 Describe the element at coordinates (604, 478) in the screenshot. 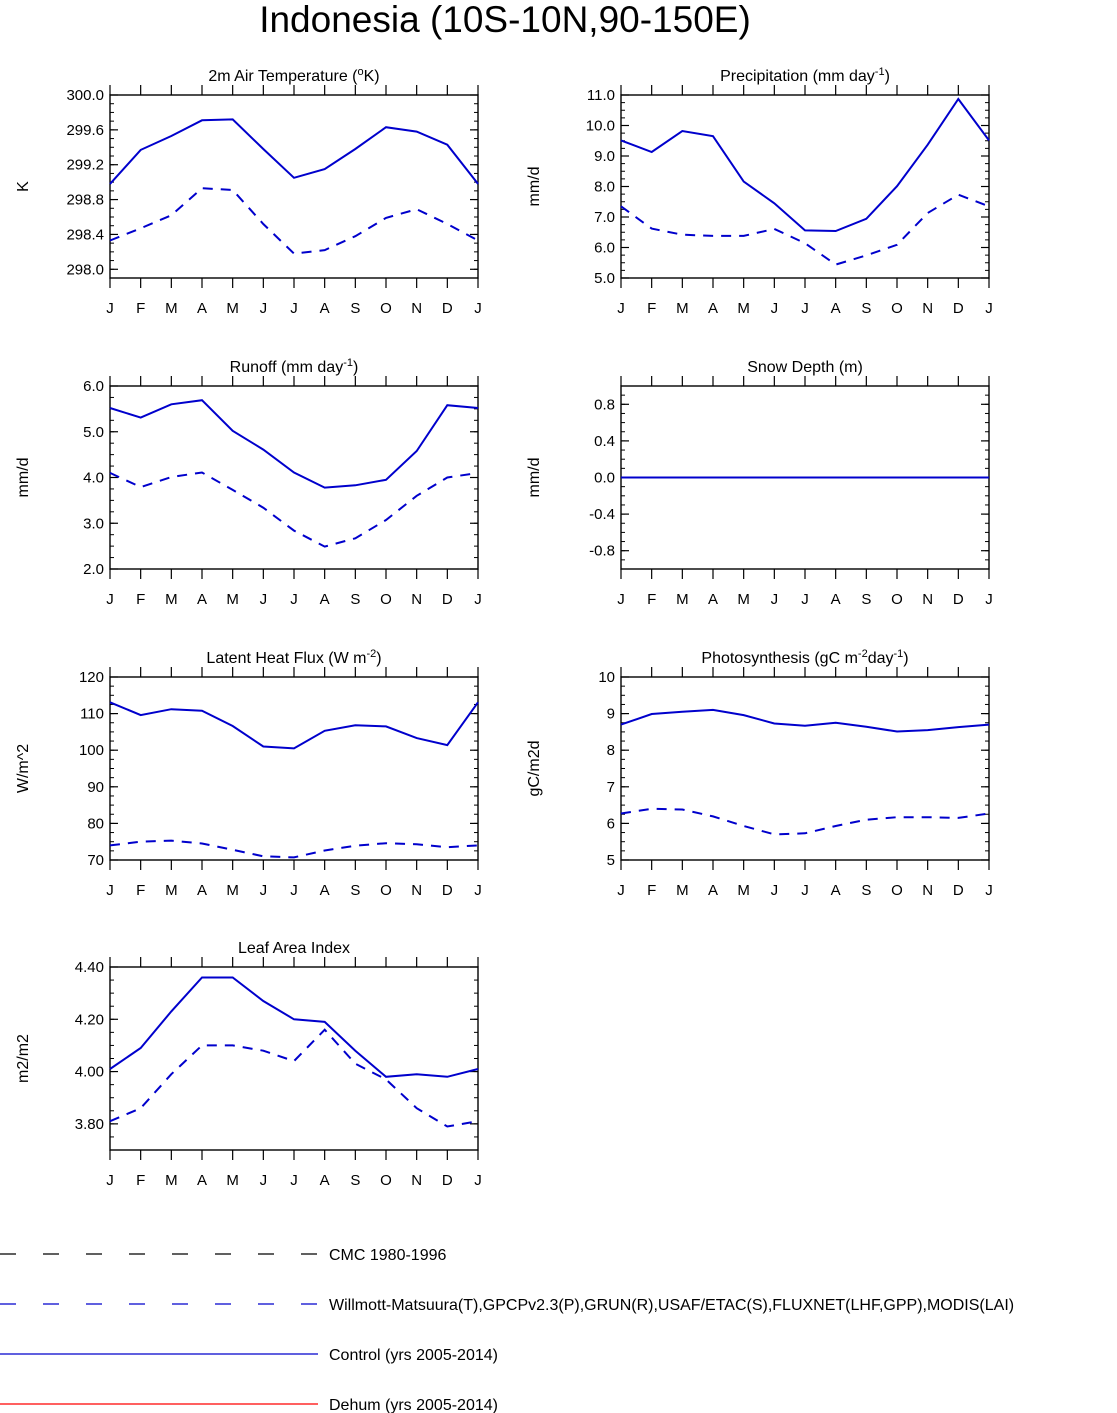

I see `y-tick-label: 0.0` at that location.